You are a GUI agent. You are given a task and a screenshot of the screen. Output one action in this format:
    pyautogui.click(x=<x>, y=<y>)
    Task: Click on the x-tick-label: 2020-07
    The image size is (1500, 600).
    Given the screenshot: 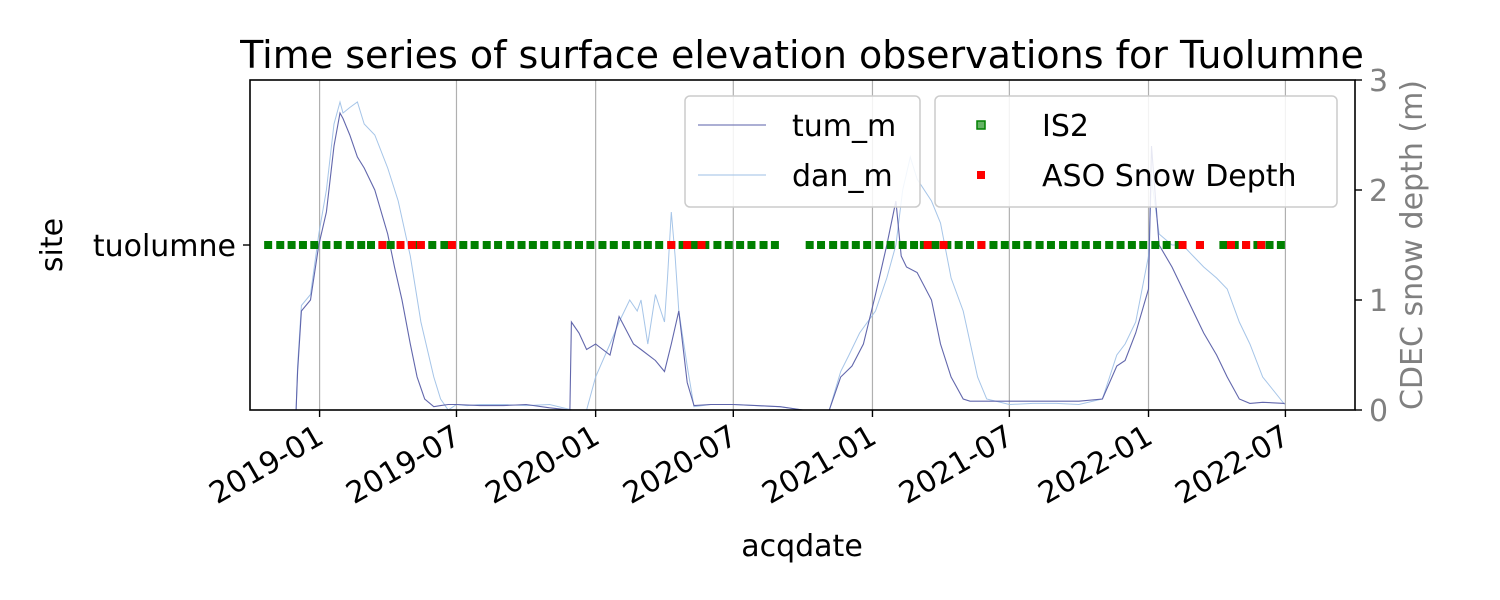 What is the action you would take?
    pyautogui.click(x=680, y=465)
    